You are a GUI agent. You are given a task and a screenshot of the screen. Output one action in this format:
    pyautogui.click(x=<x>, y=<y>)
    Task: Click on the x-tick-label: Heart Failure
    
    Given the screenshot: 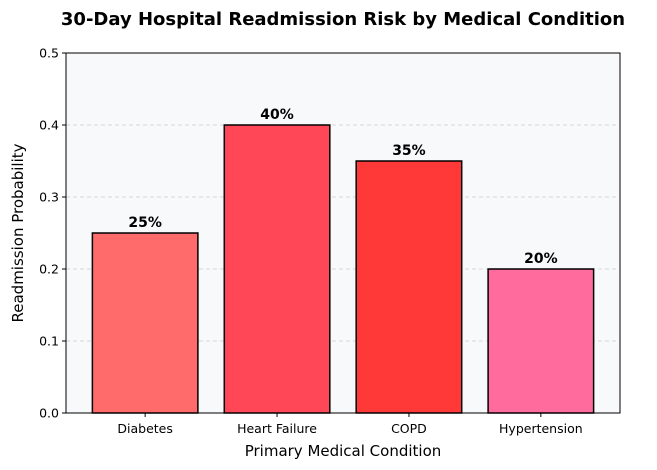 What is the action you would take?
    pyautogui.click(x=277, y=428)
    